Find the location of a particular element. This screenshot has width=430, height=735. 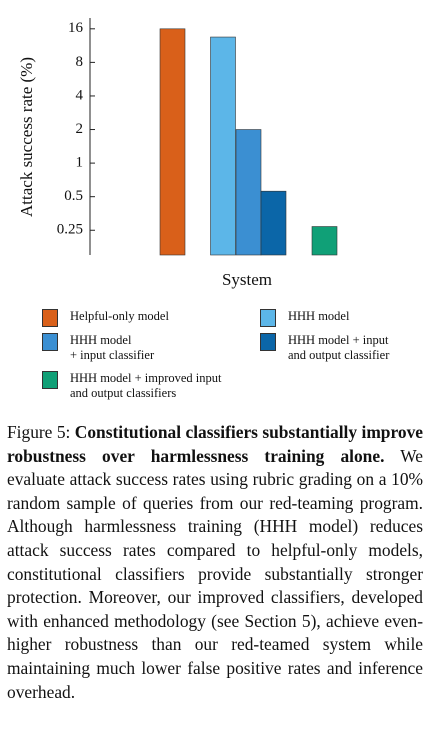

y-tick-label: 4 is located at coordinates (80, 95).